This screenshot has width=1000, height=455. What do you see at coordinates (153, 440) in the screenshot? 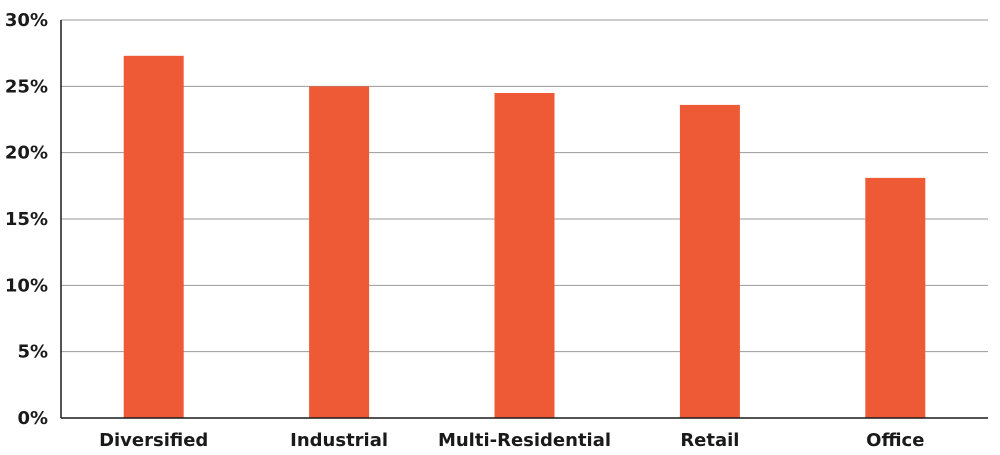
I see `x-tick-label: Diversified` at bounding box center [153, 440].